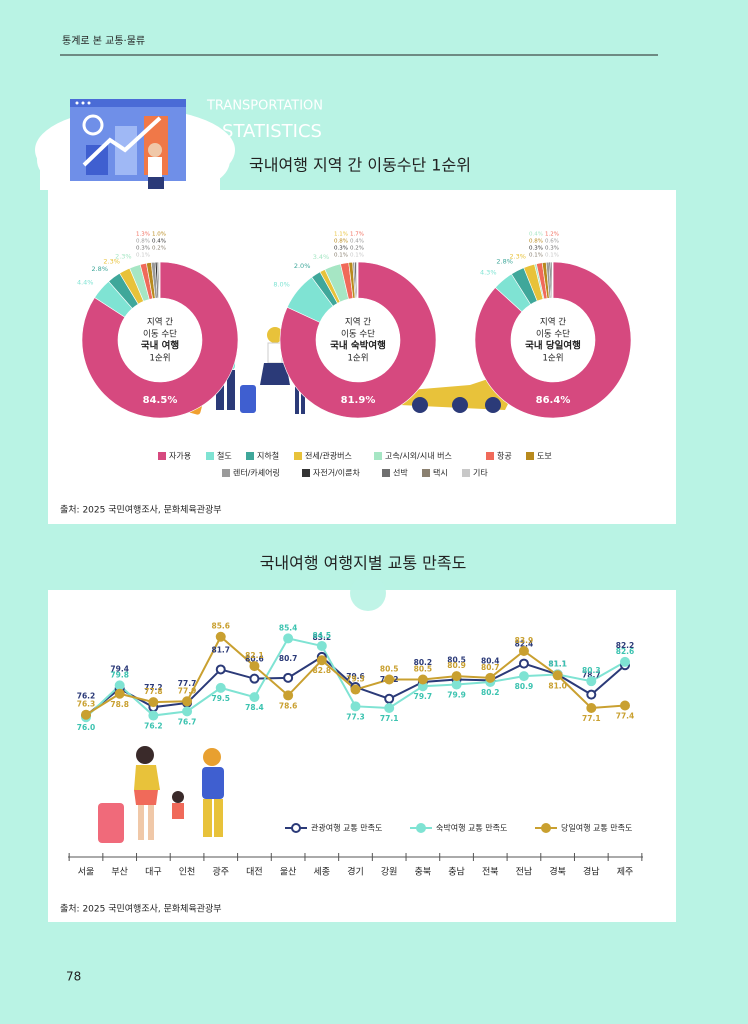 The image size is (748, 1024). I want to click on value-label: 78.7, so click(591, 675).